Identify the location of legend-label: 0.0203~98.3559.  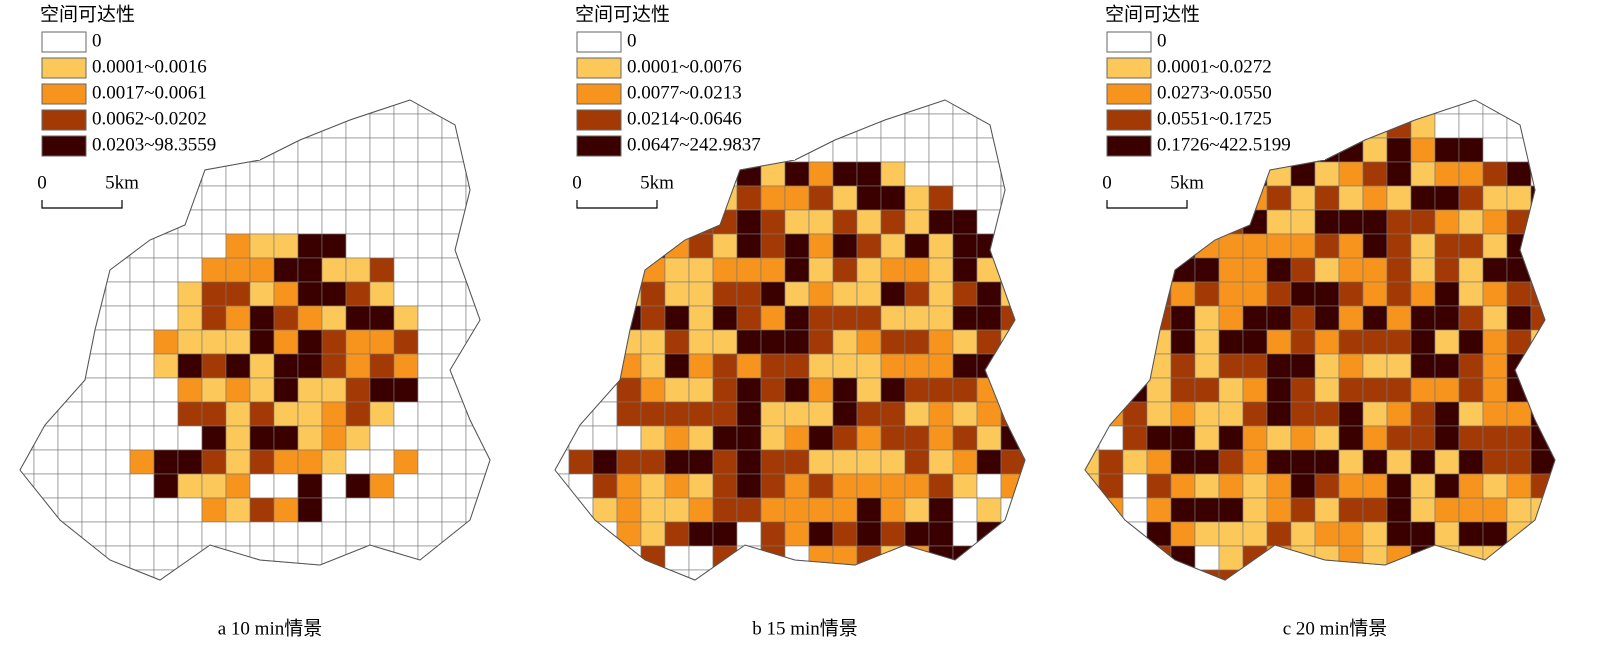
(154, 144).